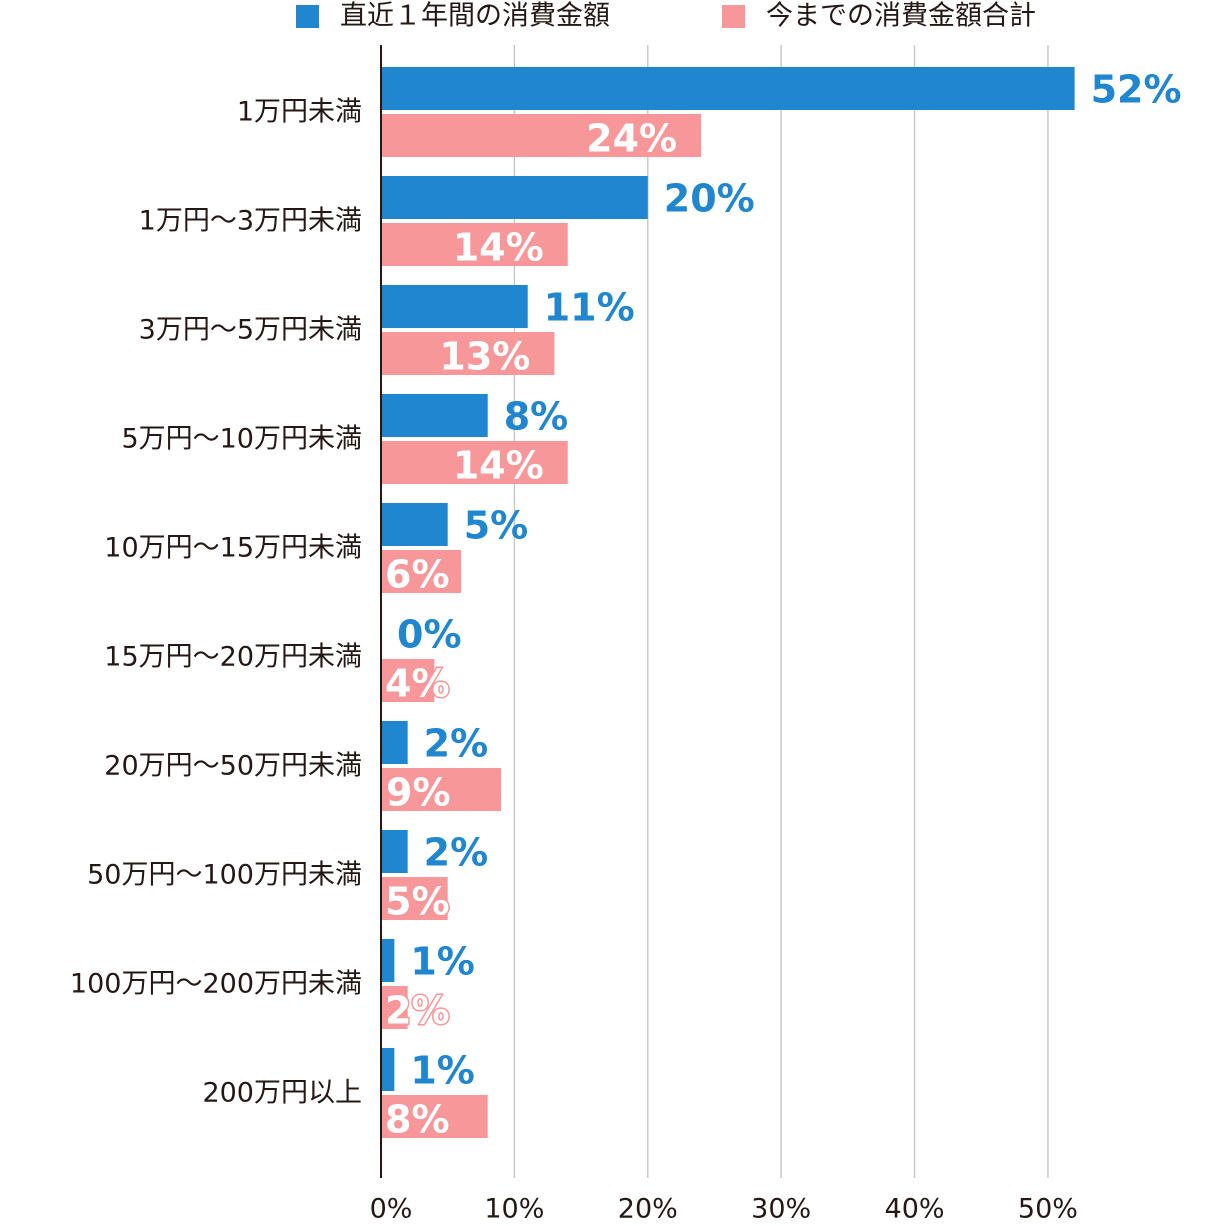 Image resolution: width=1216 pixels, height=1226 pixels. What do you see at coordinates (418, 793) in the screenshot?
I see `data-label: 9%` at bounding box center [418, 793].